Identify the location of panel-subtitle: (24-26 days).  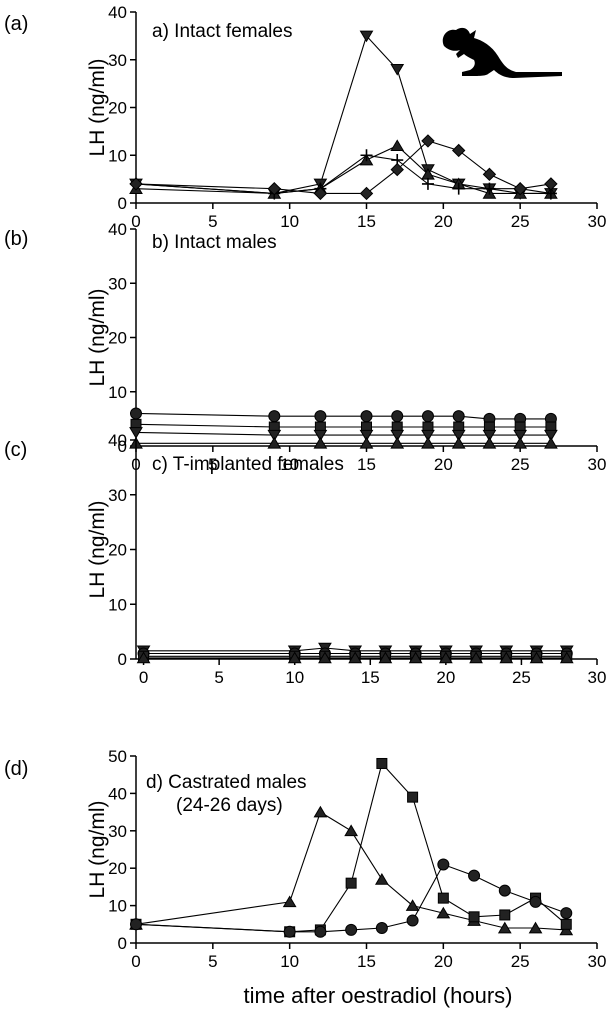
(229, 805).